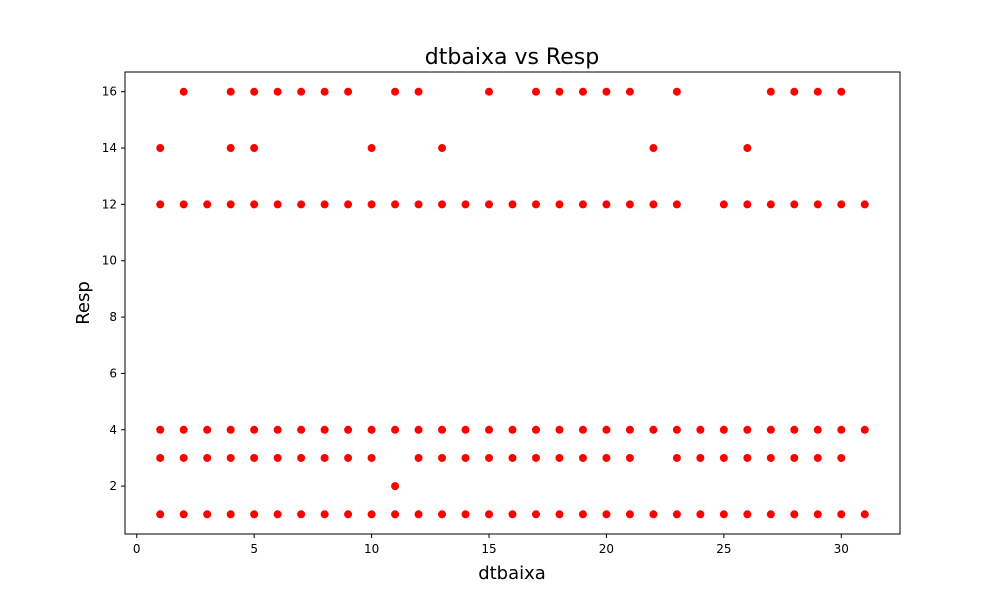 The width and height of the screenshot is (1000, 600). What do you see at coordinates (488, 549) in the screenshot?
I see `x-tick-label: 15` at bounding box center [488, 549].